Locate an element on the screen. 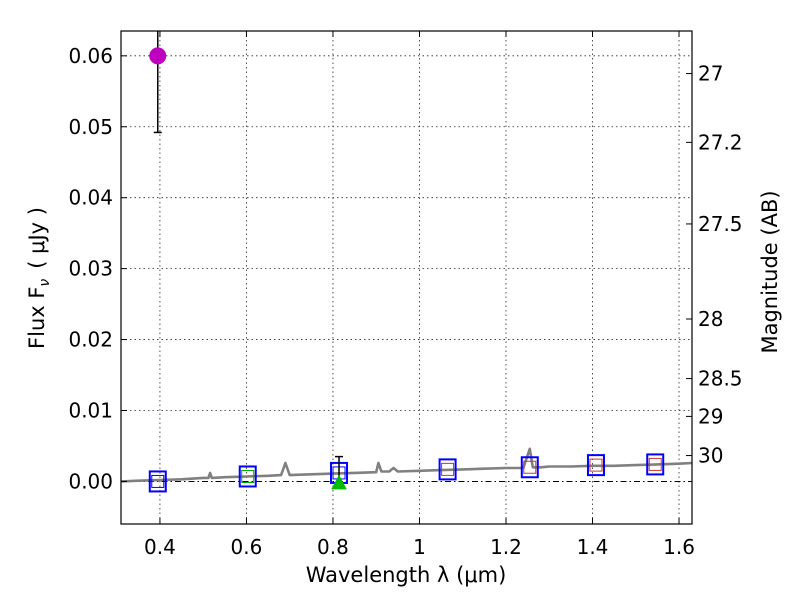  y-axis-label-main: Flux F is located at coordinates (37, 318).